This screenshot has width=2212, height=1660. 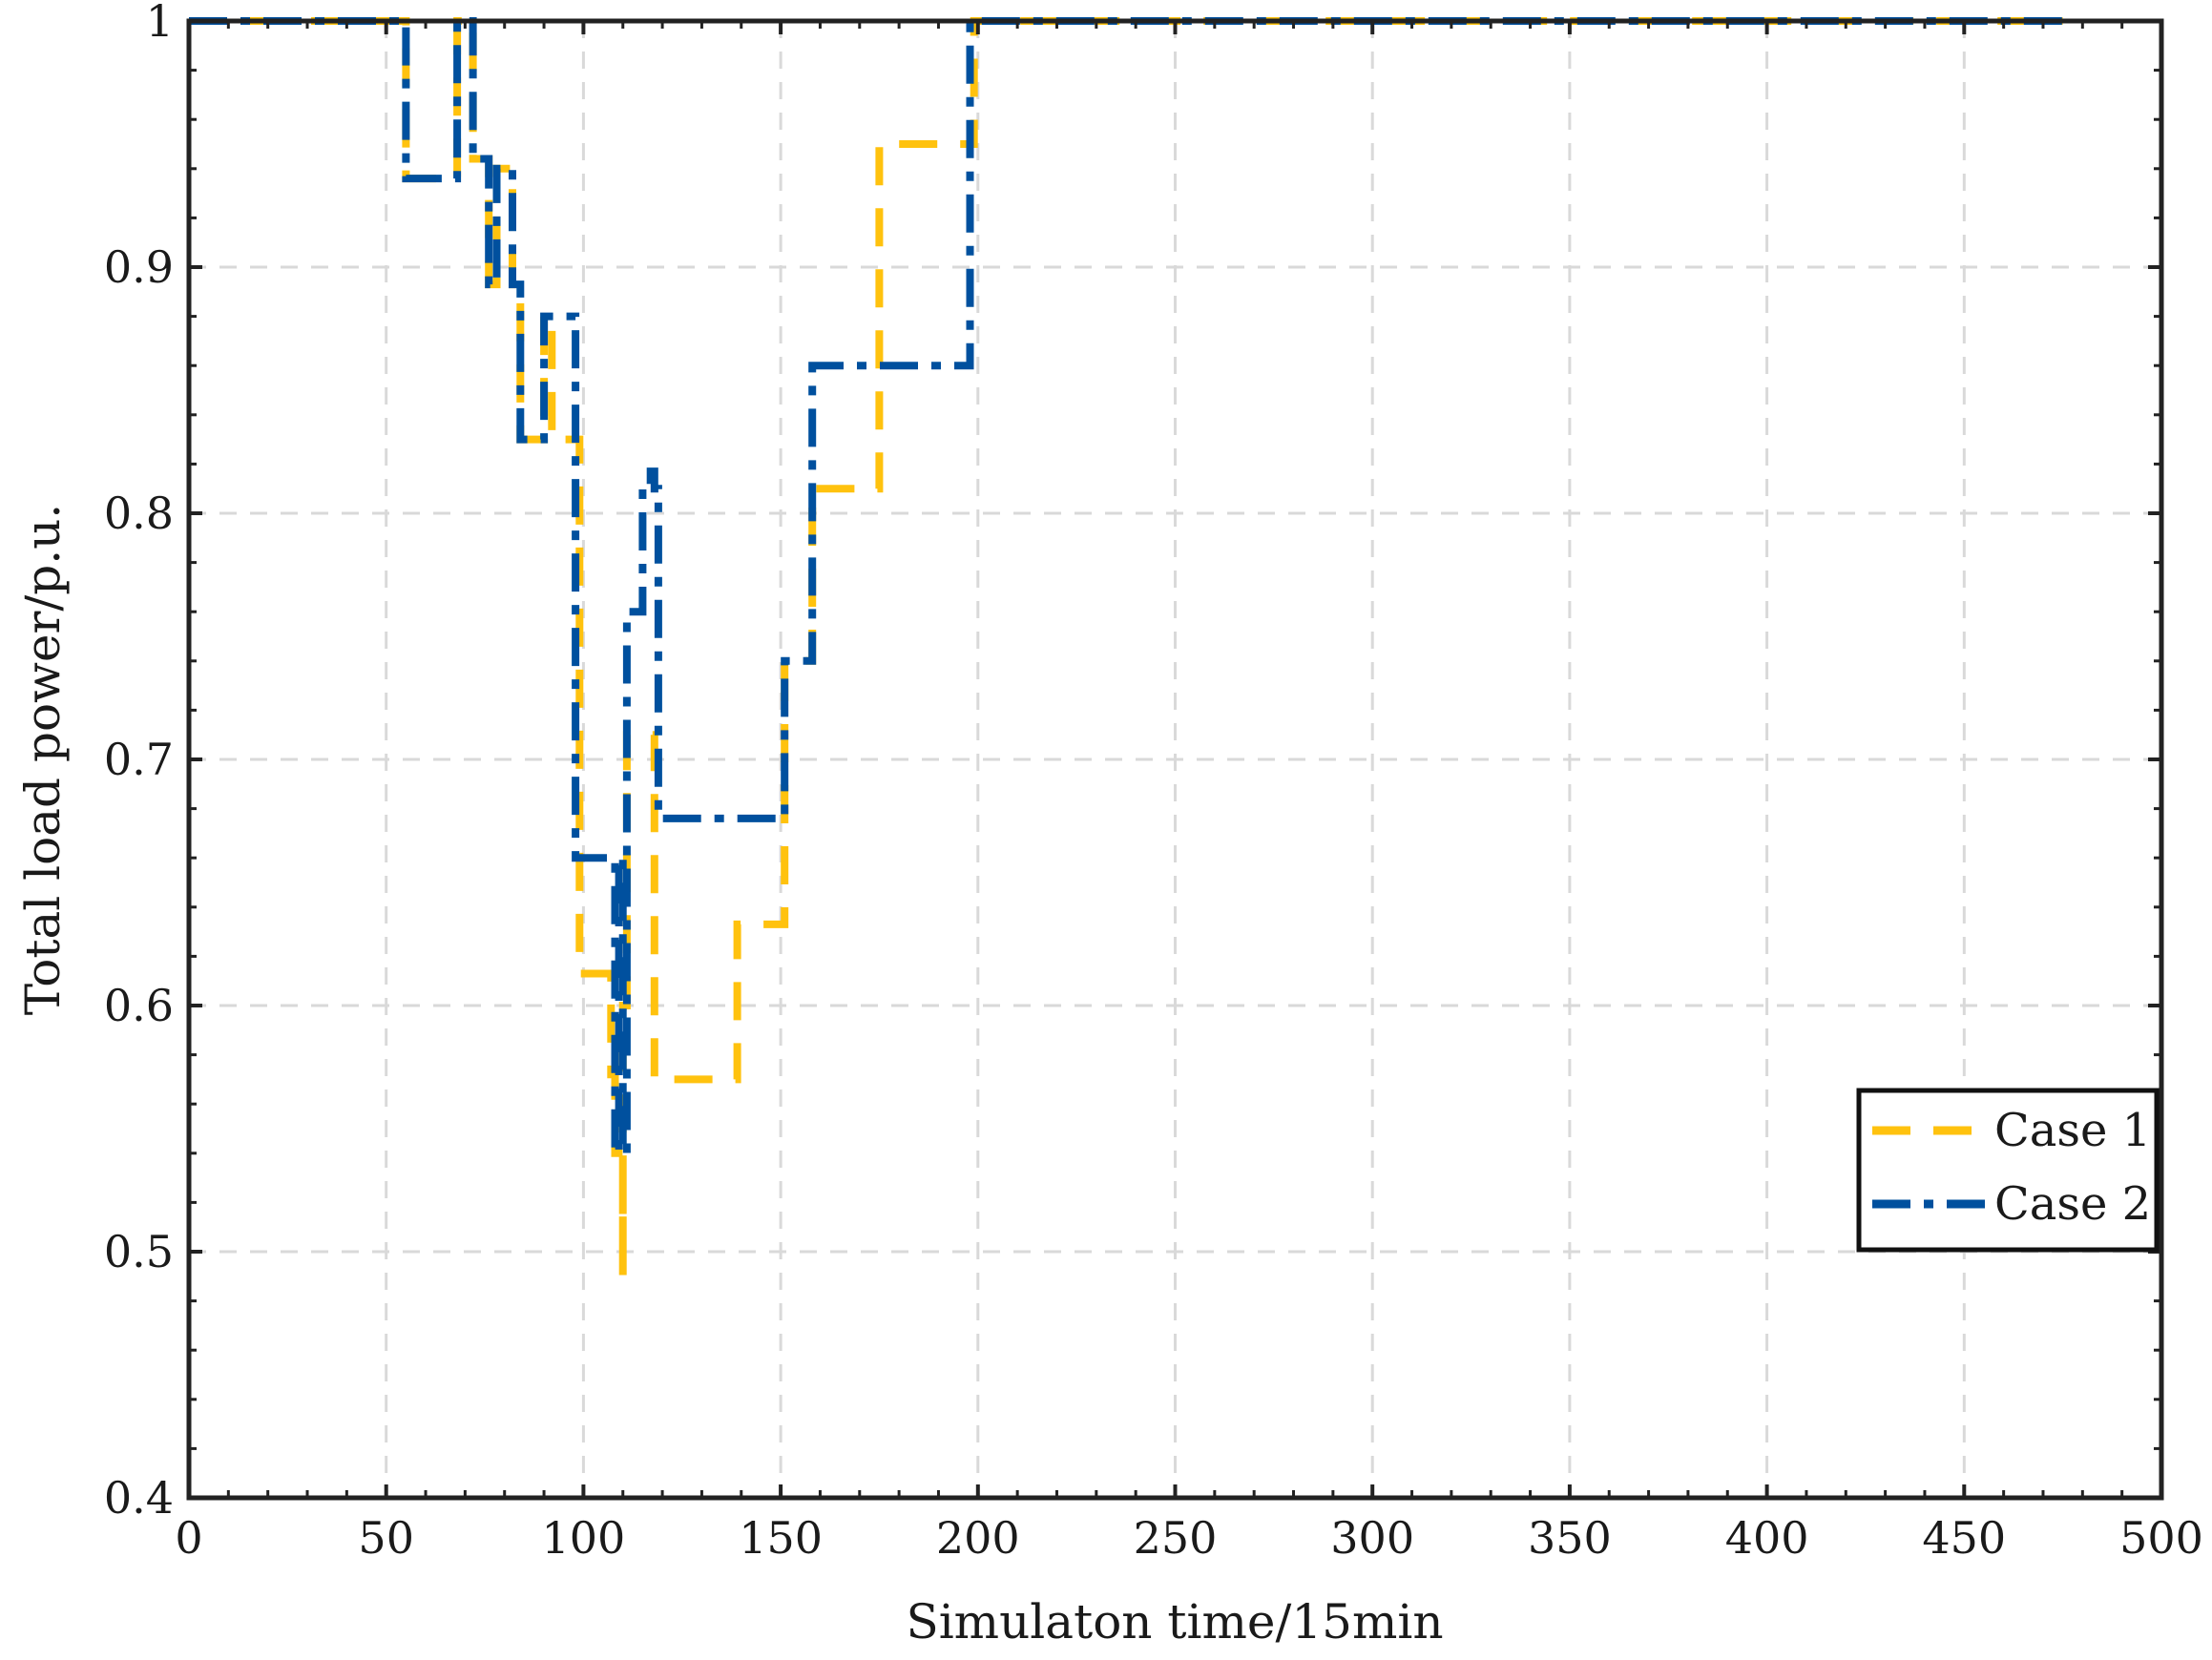 I want to click on y-tick-label: 1, so click(x=160, y=23).